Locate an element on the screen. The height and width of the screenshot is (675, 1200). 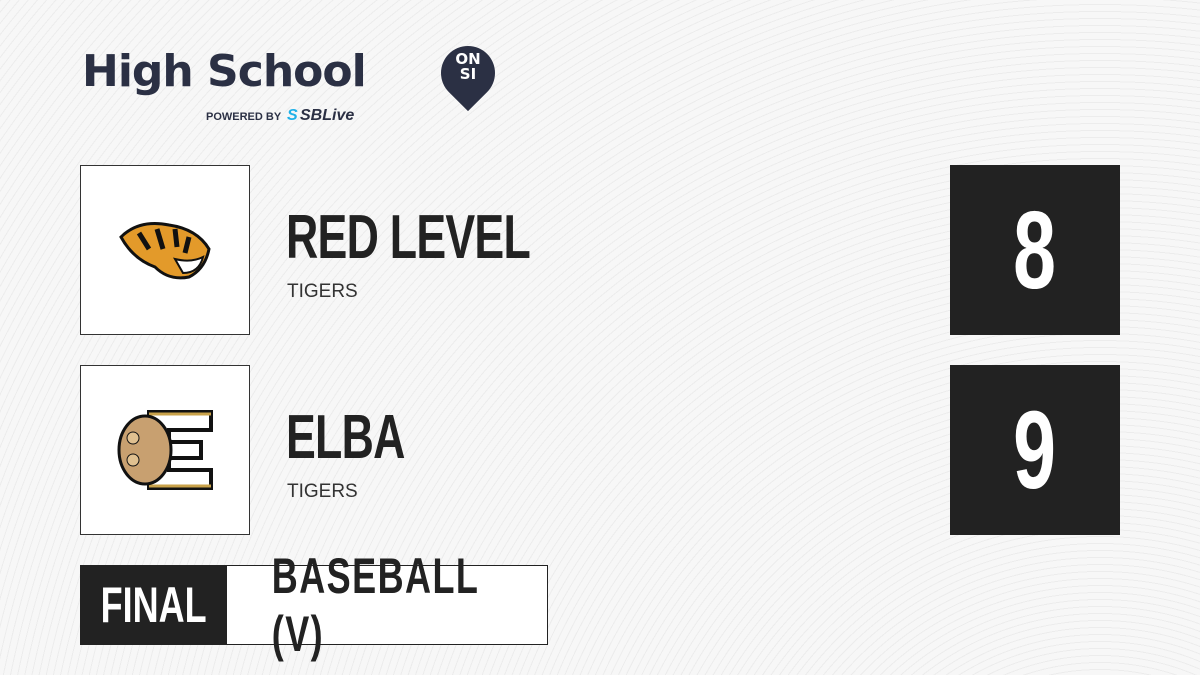
tiger-paw-e-icon is located at coordinates (165, 450).